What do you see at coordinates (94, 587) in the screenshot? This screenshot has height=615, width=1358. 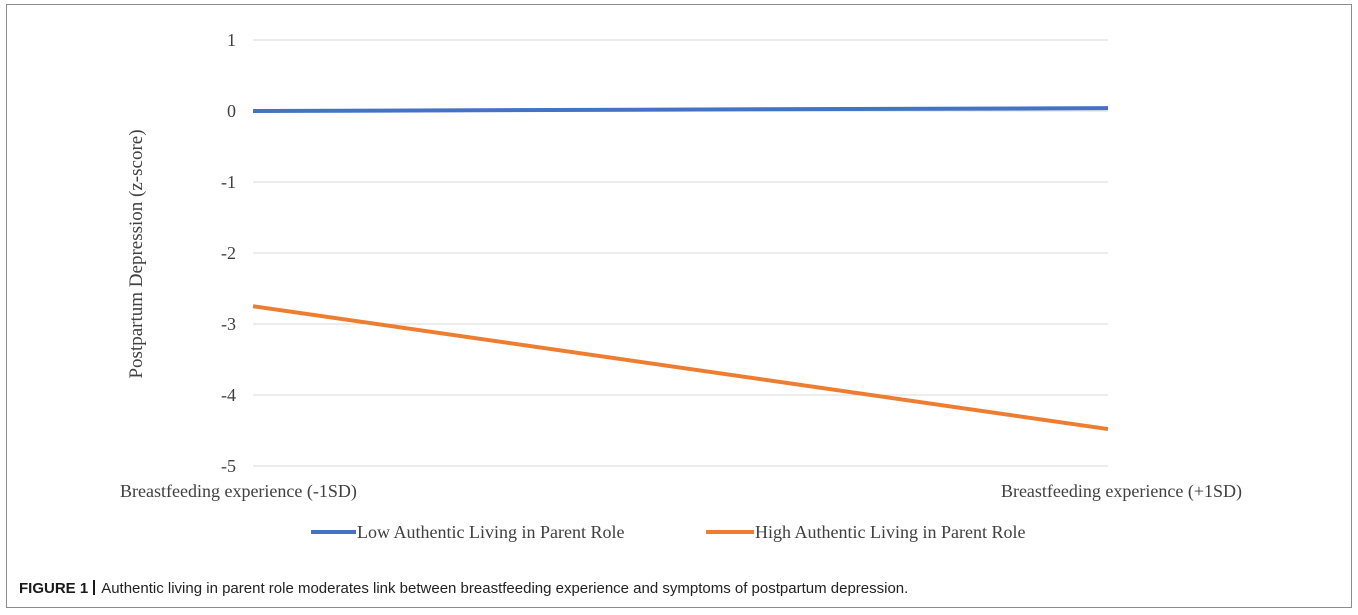 I see `caption-separator` at bounding box center [94, 587].